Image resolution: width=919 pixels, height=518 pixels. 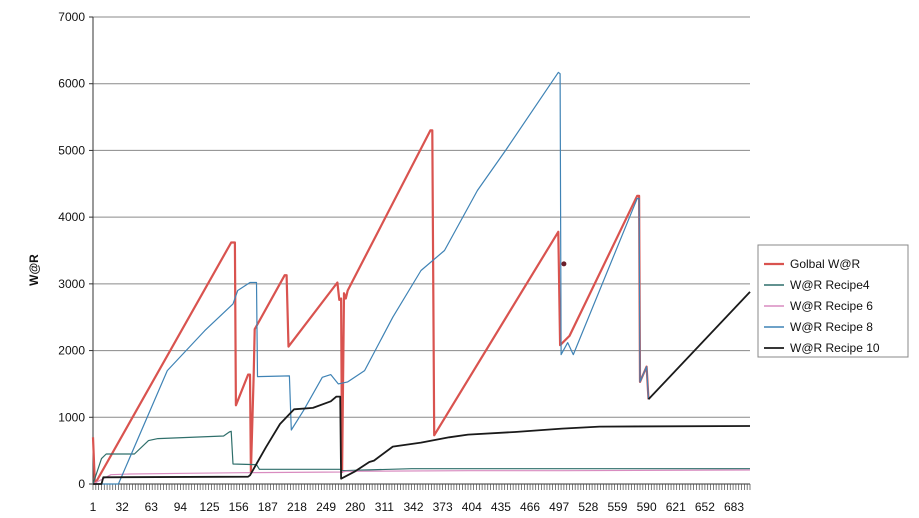 What do you see at coordinates (530, 507) in the screenshot?
I see `x-tick-label: 466` at bounding box center [530, 507].